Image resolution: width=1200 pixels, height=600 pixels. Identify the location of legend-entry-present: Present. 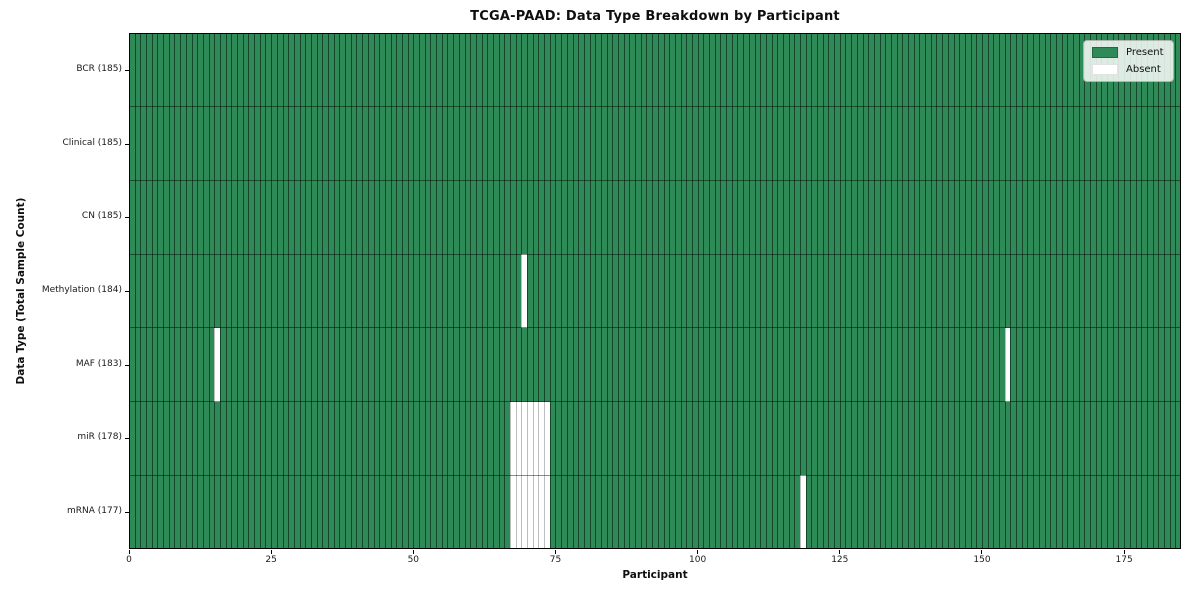
(1128, 52).